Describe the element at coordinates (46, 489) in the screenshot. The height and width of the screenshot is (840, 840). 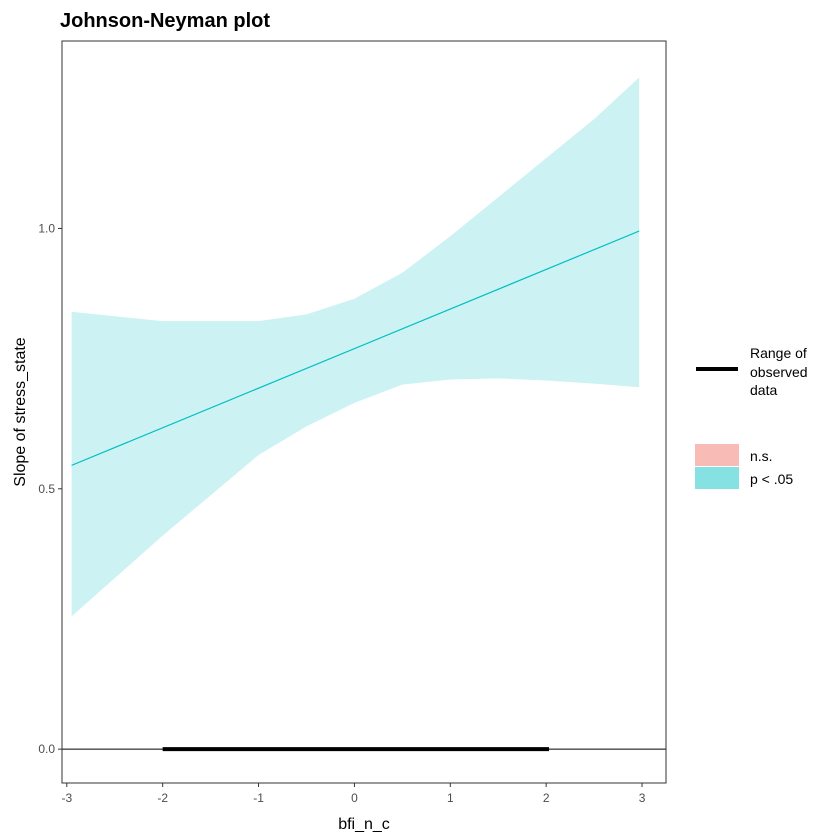
I see `y-tick-label: 0.5` at that location.